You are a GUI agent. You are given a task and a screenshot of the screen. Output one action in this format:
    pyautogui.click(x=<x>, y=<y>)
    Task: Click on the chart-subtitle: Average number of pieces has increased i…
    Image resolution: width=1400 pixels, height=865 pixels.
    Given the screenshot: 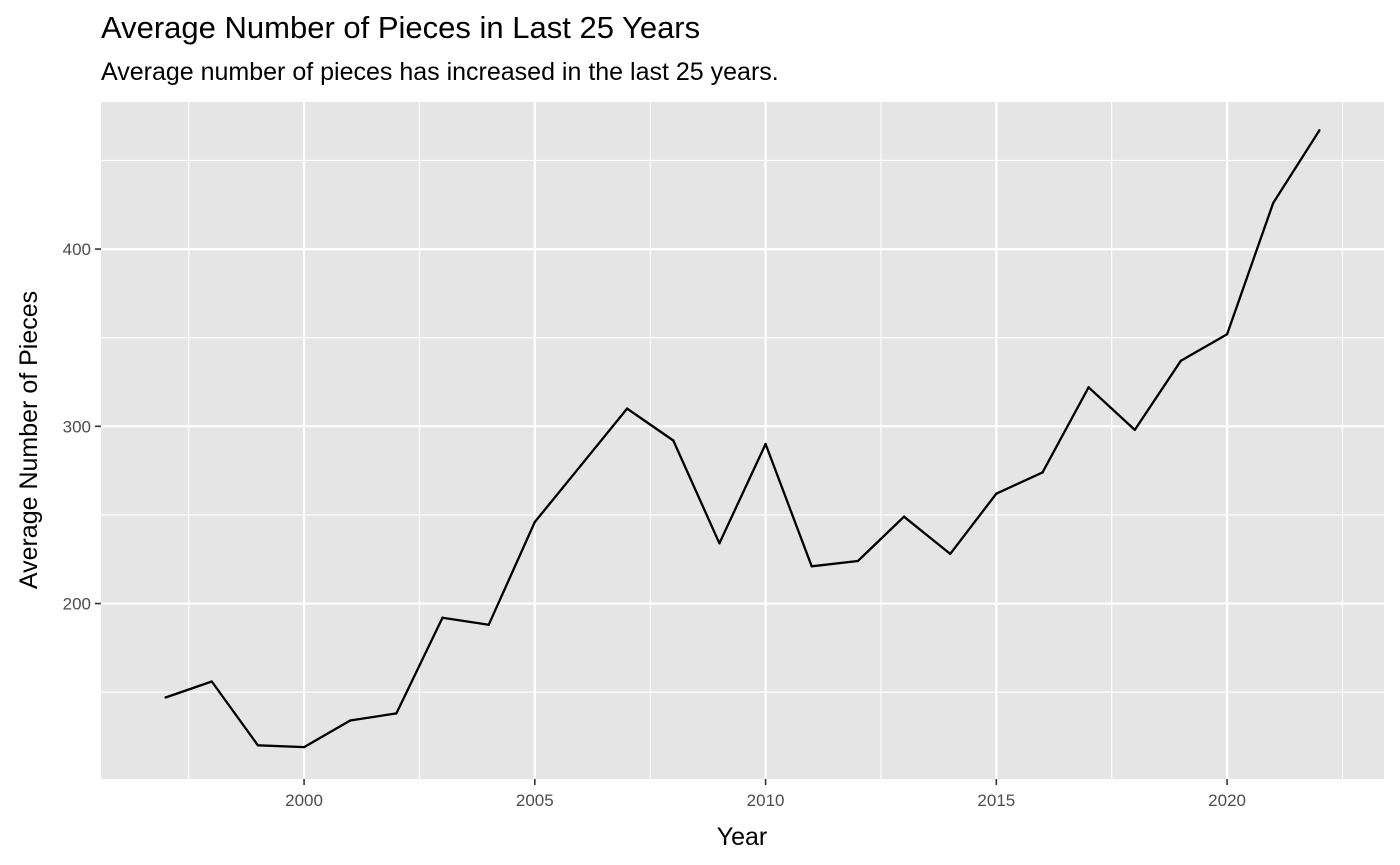 What is the action you would take?
    pyautogui.click(x=440, y=72)
    